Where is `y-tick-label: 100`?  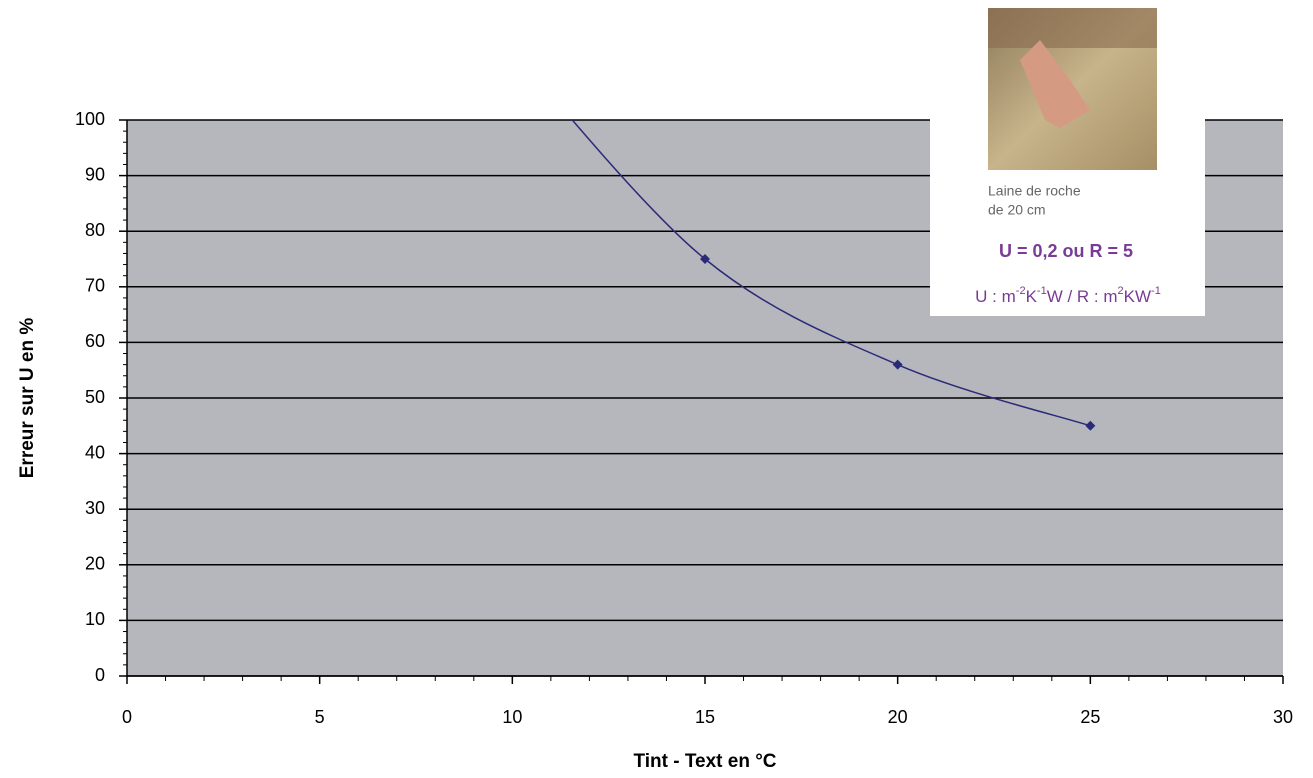
y-tick-label: 100 is located at coordinates (90, 119).